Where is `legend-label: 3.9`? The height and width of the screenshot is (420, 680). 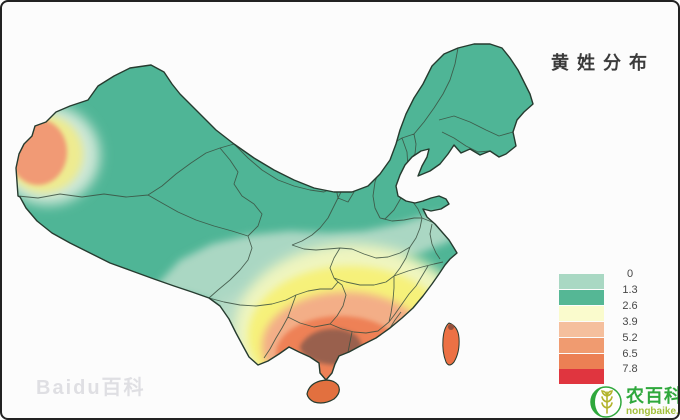
legend-label: 3.9 is located at coordinates (630, 321).